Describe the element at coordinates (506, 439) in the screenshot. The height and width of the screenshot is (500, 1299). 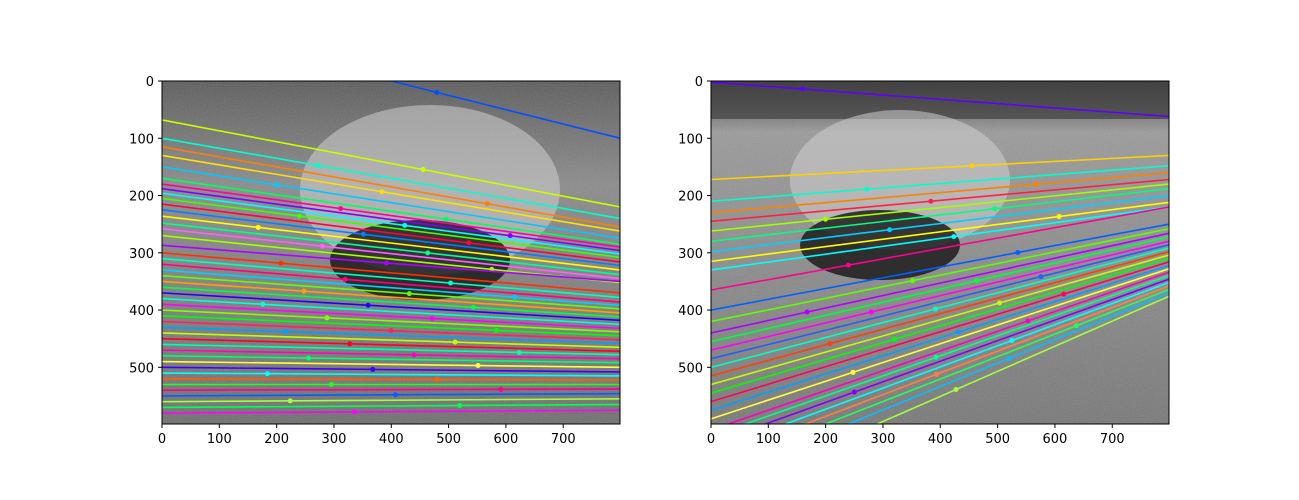
I see `x-tick-label: 600` at that location.